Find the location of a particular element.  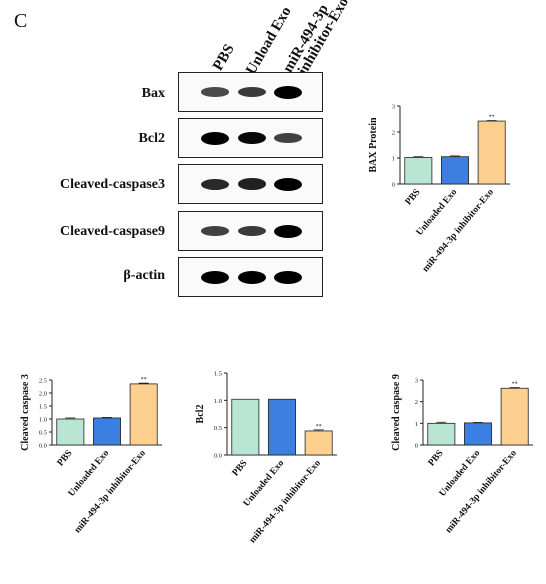

blot-strip-beta-actin is located at coordinates (250, 277).